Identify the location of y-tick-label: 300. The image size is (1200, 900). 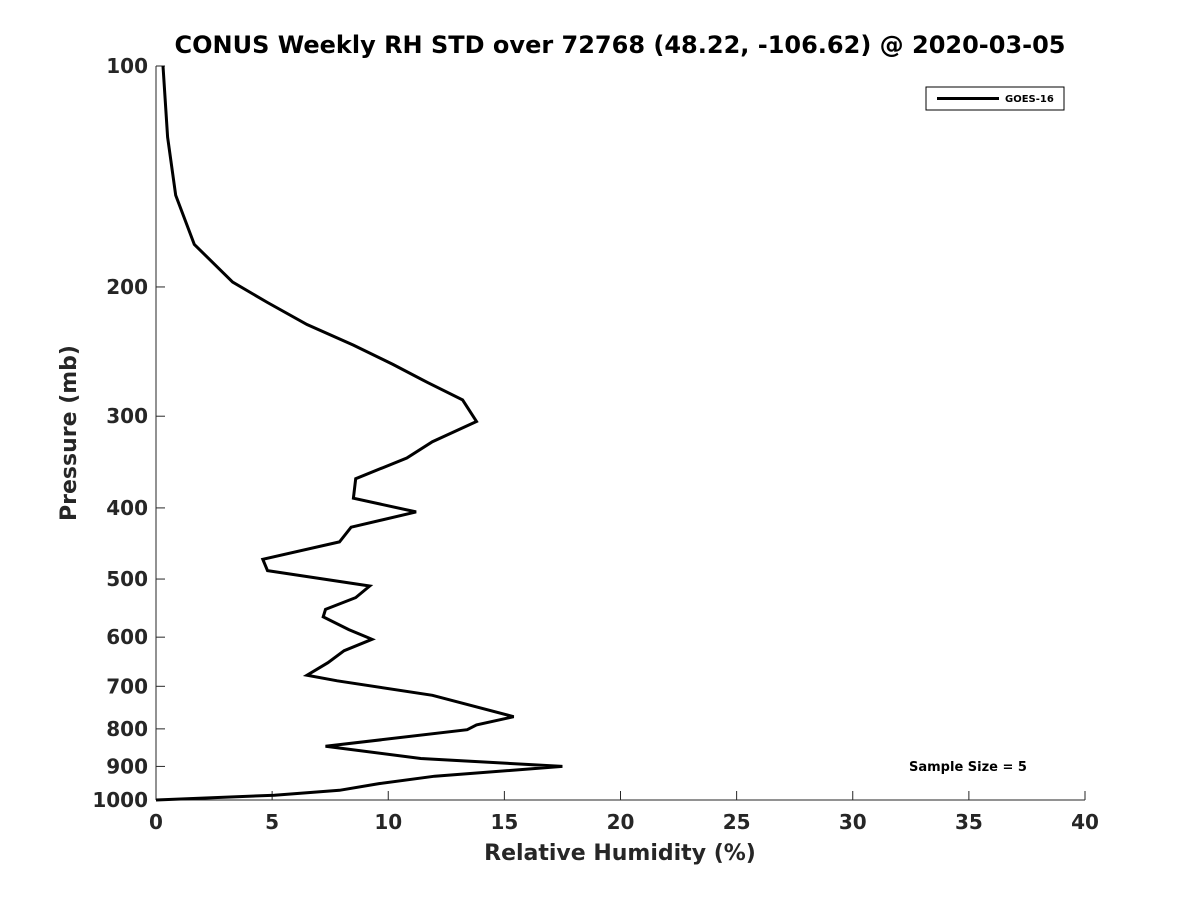
(127, 416).